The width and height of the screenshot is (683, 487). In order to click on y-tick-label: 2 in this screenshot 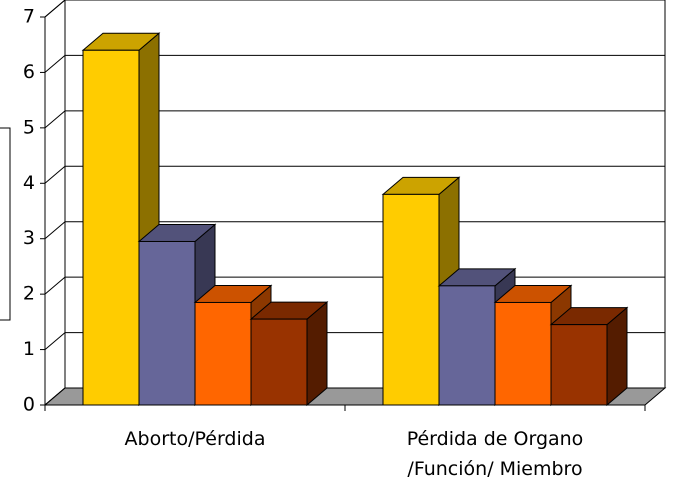, I will do `click(29, 294)`.